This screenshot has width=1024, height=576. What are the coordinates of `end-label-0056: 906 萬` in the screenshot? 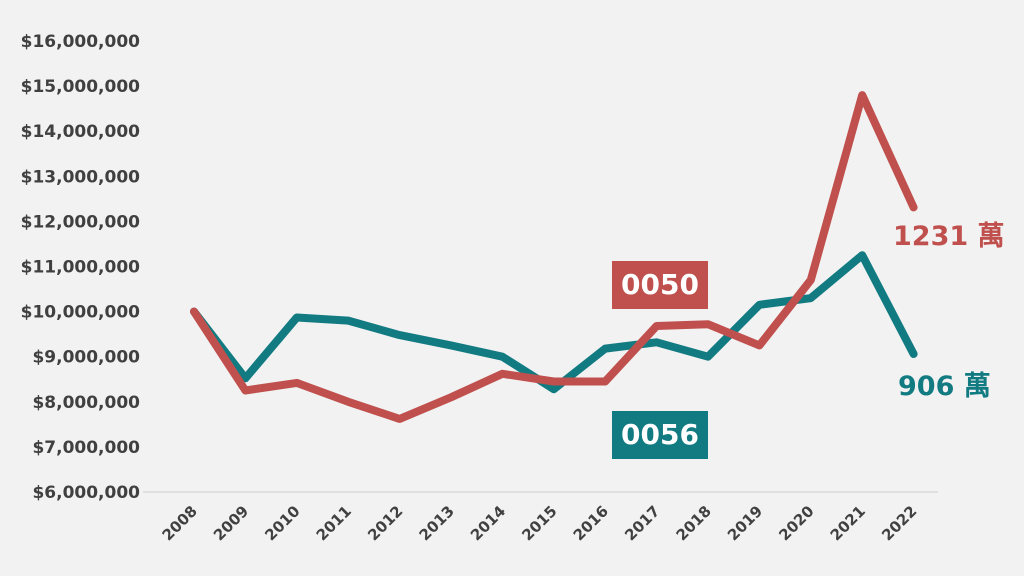 It's located at (944, 386).